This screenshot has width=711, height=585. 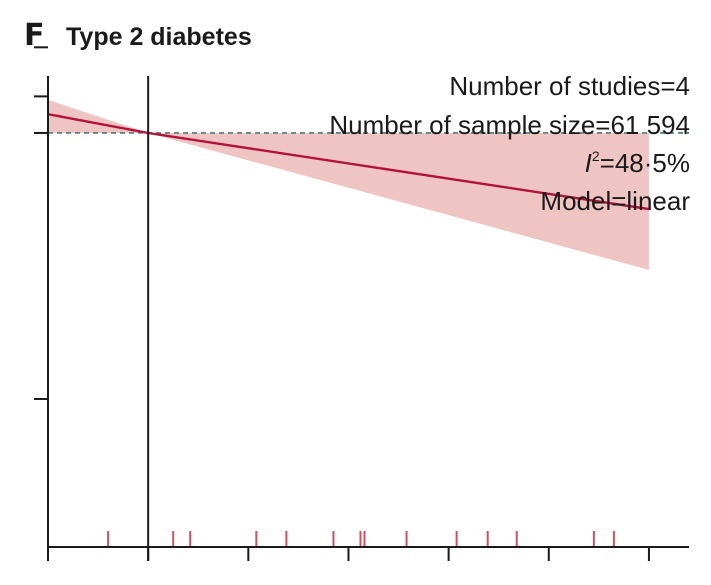 I want to click on model-label: Model=linear, so click(x=615, y=201).